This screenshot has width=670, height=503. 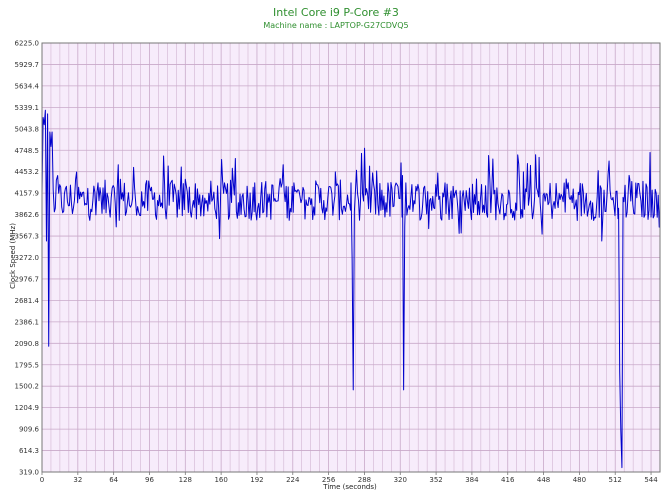 What do you see at coordinates (27, 108) in the screenshot?
I see `y-tick-label: 5339.1` at bounding box center [27, 108].